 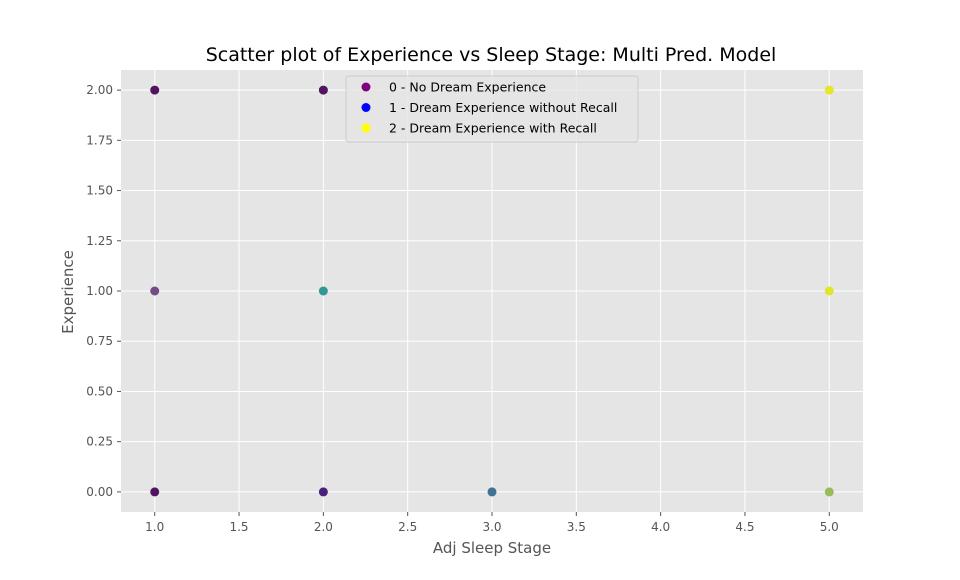 What do you see at coordinates (99, 140) in the screenshot?
I see `y-tick-label: 1.75` at bounding box center [99, 140].